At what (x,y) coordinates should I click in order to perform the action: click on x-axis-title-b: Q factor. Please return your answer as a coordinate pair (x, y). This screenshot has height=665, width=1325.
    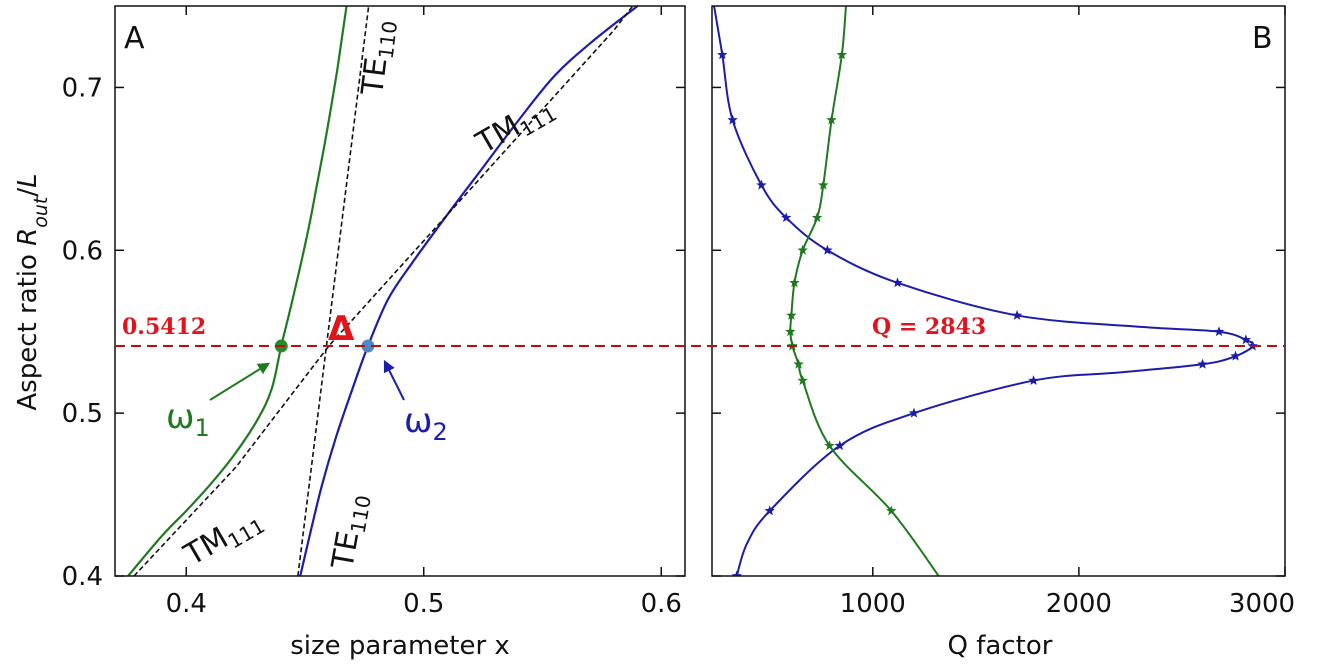
    Looking at the image, I should click on (1000, 646).